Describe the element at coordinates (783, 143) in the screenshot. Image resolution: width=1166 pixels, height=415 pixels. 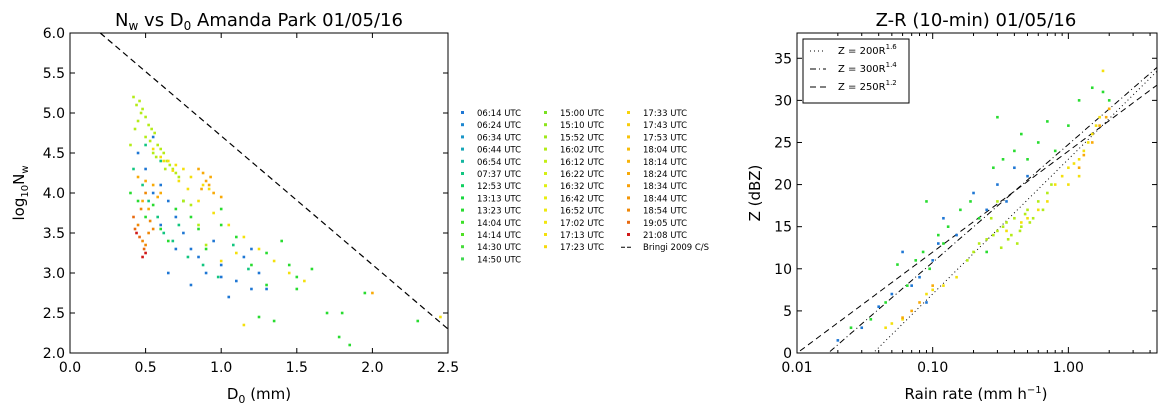
I see `right-ytick-label: 25` at that location.